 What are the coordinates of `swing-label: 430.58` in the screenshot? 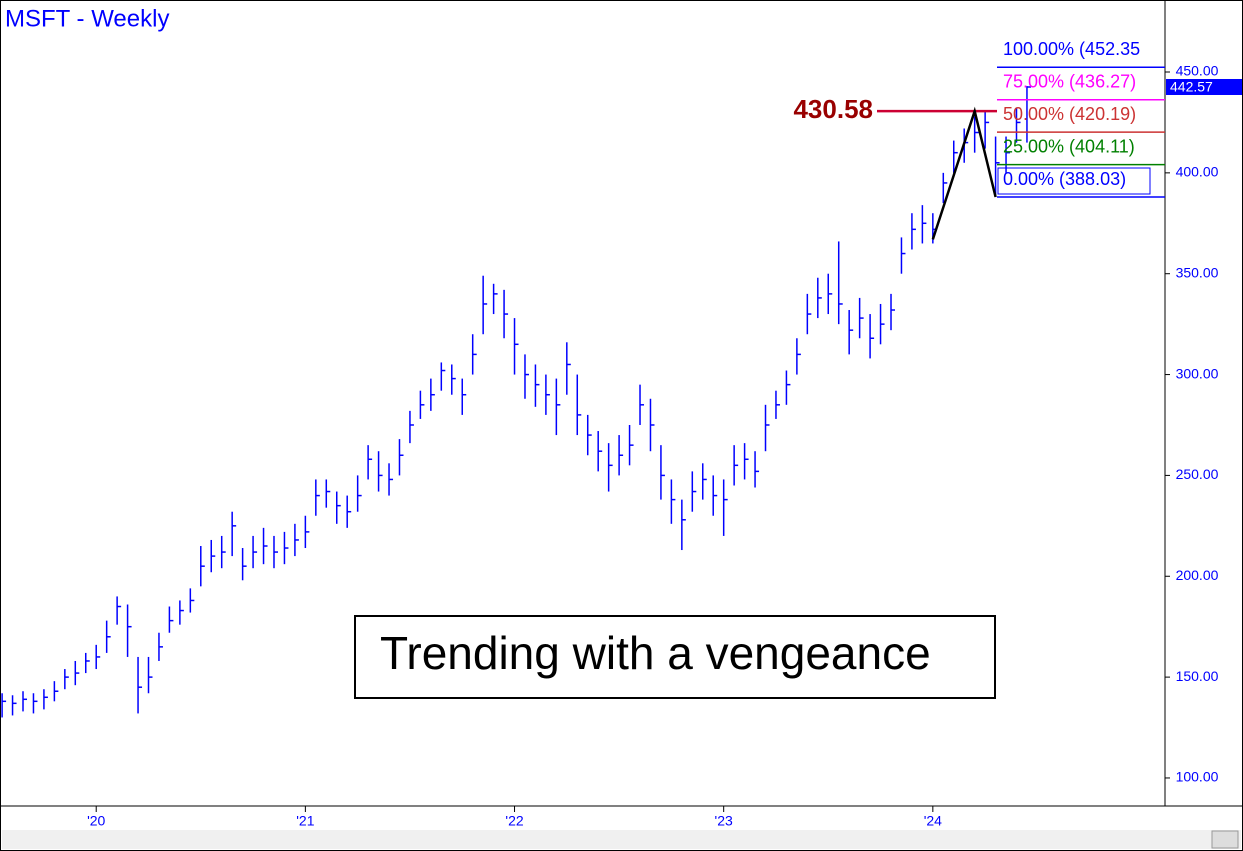 It's located at (833, 109).